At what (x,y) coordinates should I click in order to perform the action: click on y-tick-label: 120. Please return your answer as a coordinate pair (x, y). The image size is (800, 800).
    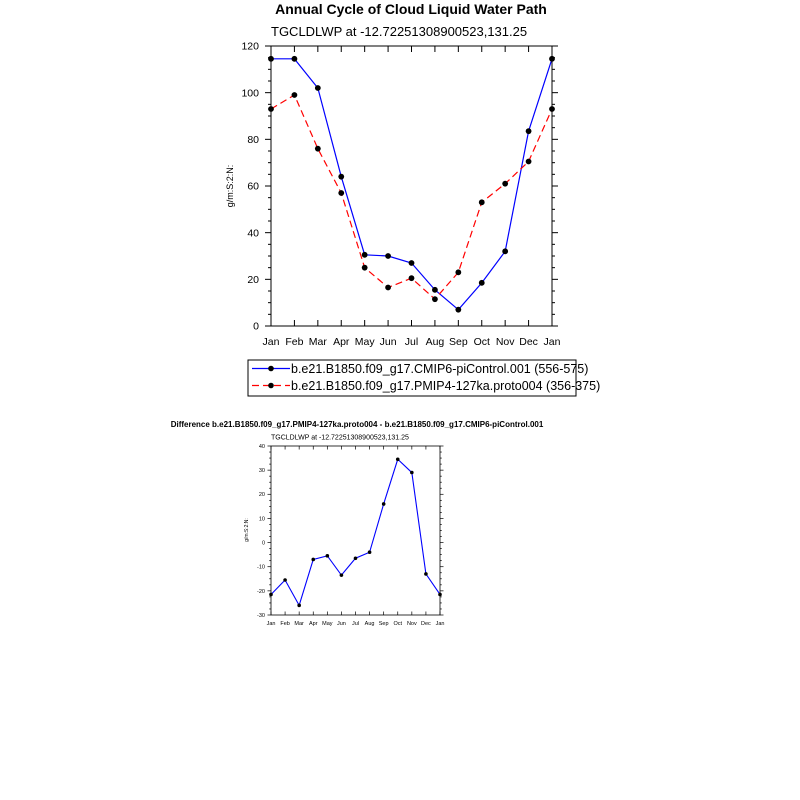
    Looking at the image, I should click on (250, 47).